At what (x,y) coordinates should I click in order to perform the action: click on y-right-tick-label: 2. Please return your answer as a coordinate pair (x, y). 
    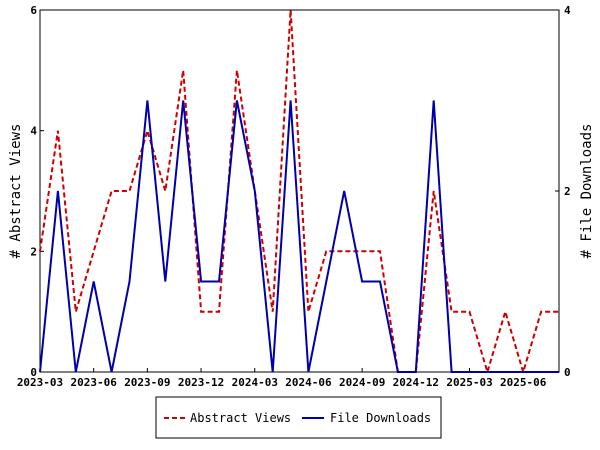
    Looking at the image, I should click on (567, 191).